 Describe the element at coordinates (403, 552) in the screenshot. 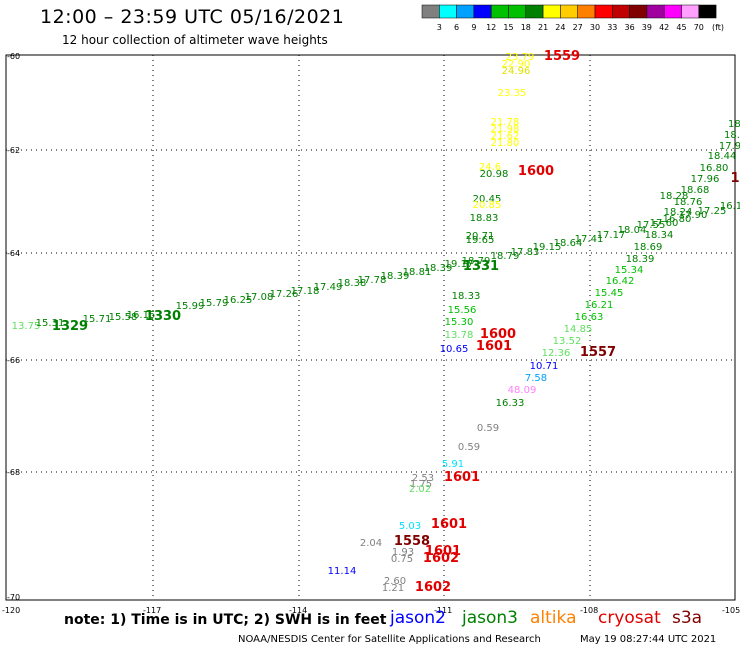

I see `swh-value: 1.93` at that location.